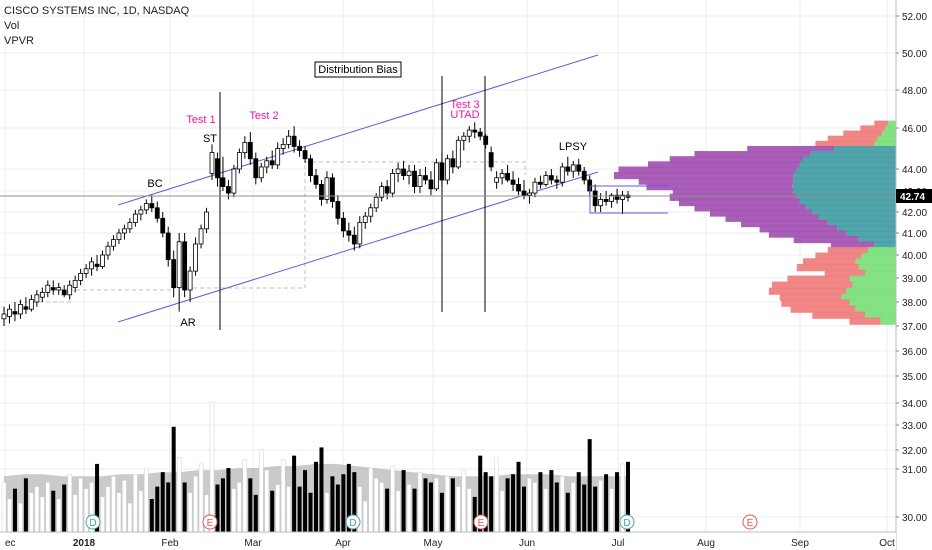 The height and width of the screenshot is (550, 932). I want to click on volume-indicator-label: Vol, so click(12, 26).